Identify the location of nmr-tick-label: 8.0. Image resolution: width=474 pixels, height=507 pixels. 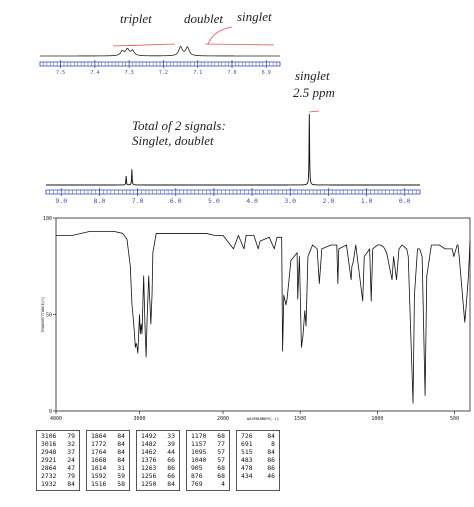
(100, 201).